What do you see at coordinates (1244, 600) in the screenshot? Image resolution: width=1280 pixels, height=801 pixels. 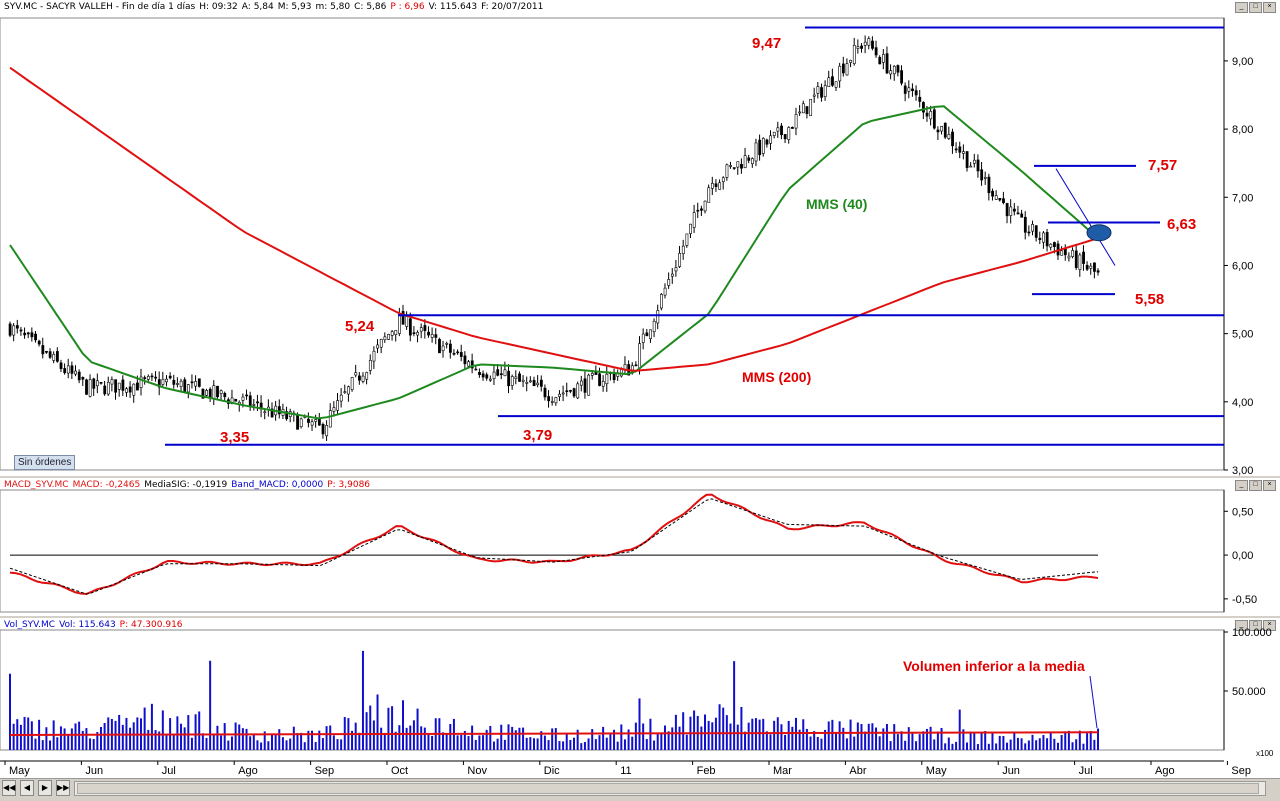 I see `macd-y-tick-label: -0,50` at bounding box center [1244, 600].